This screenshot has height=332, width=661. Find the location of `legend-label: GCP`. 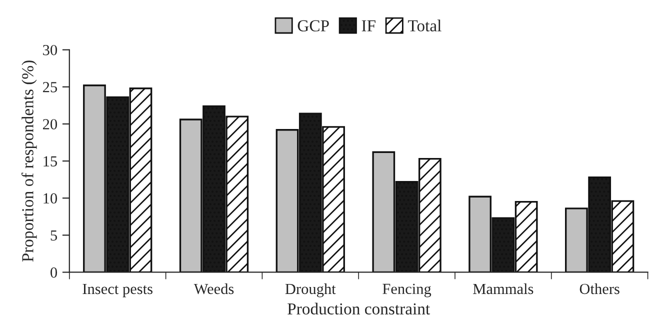

legend-label: GCP is located at coordinates (313, 26).